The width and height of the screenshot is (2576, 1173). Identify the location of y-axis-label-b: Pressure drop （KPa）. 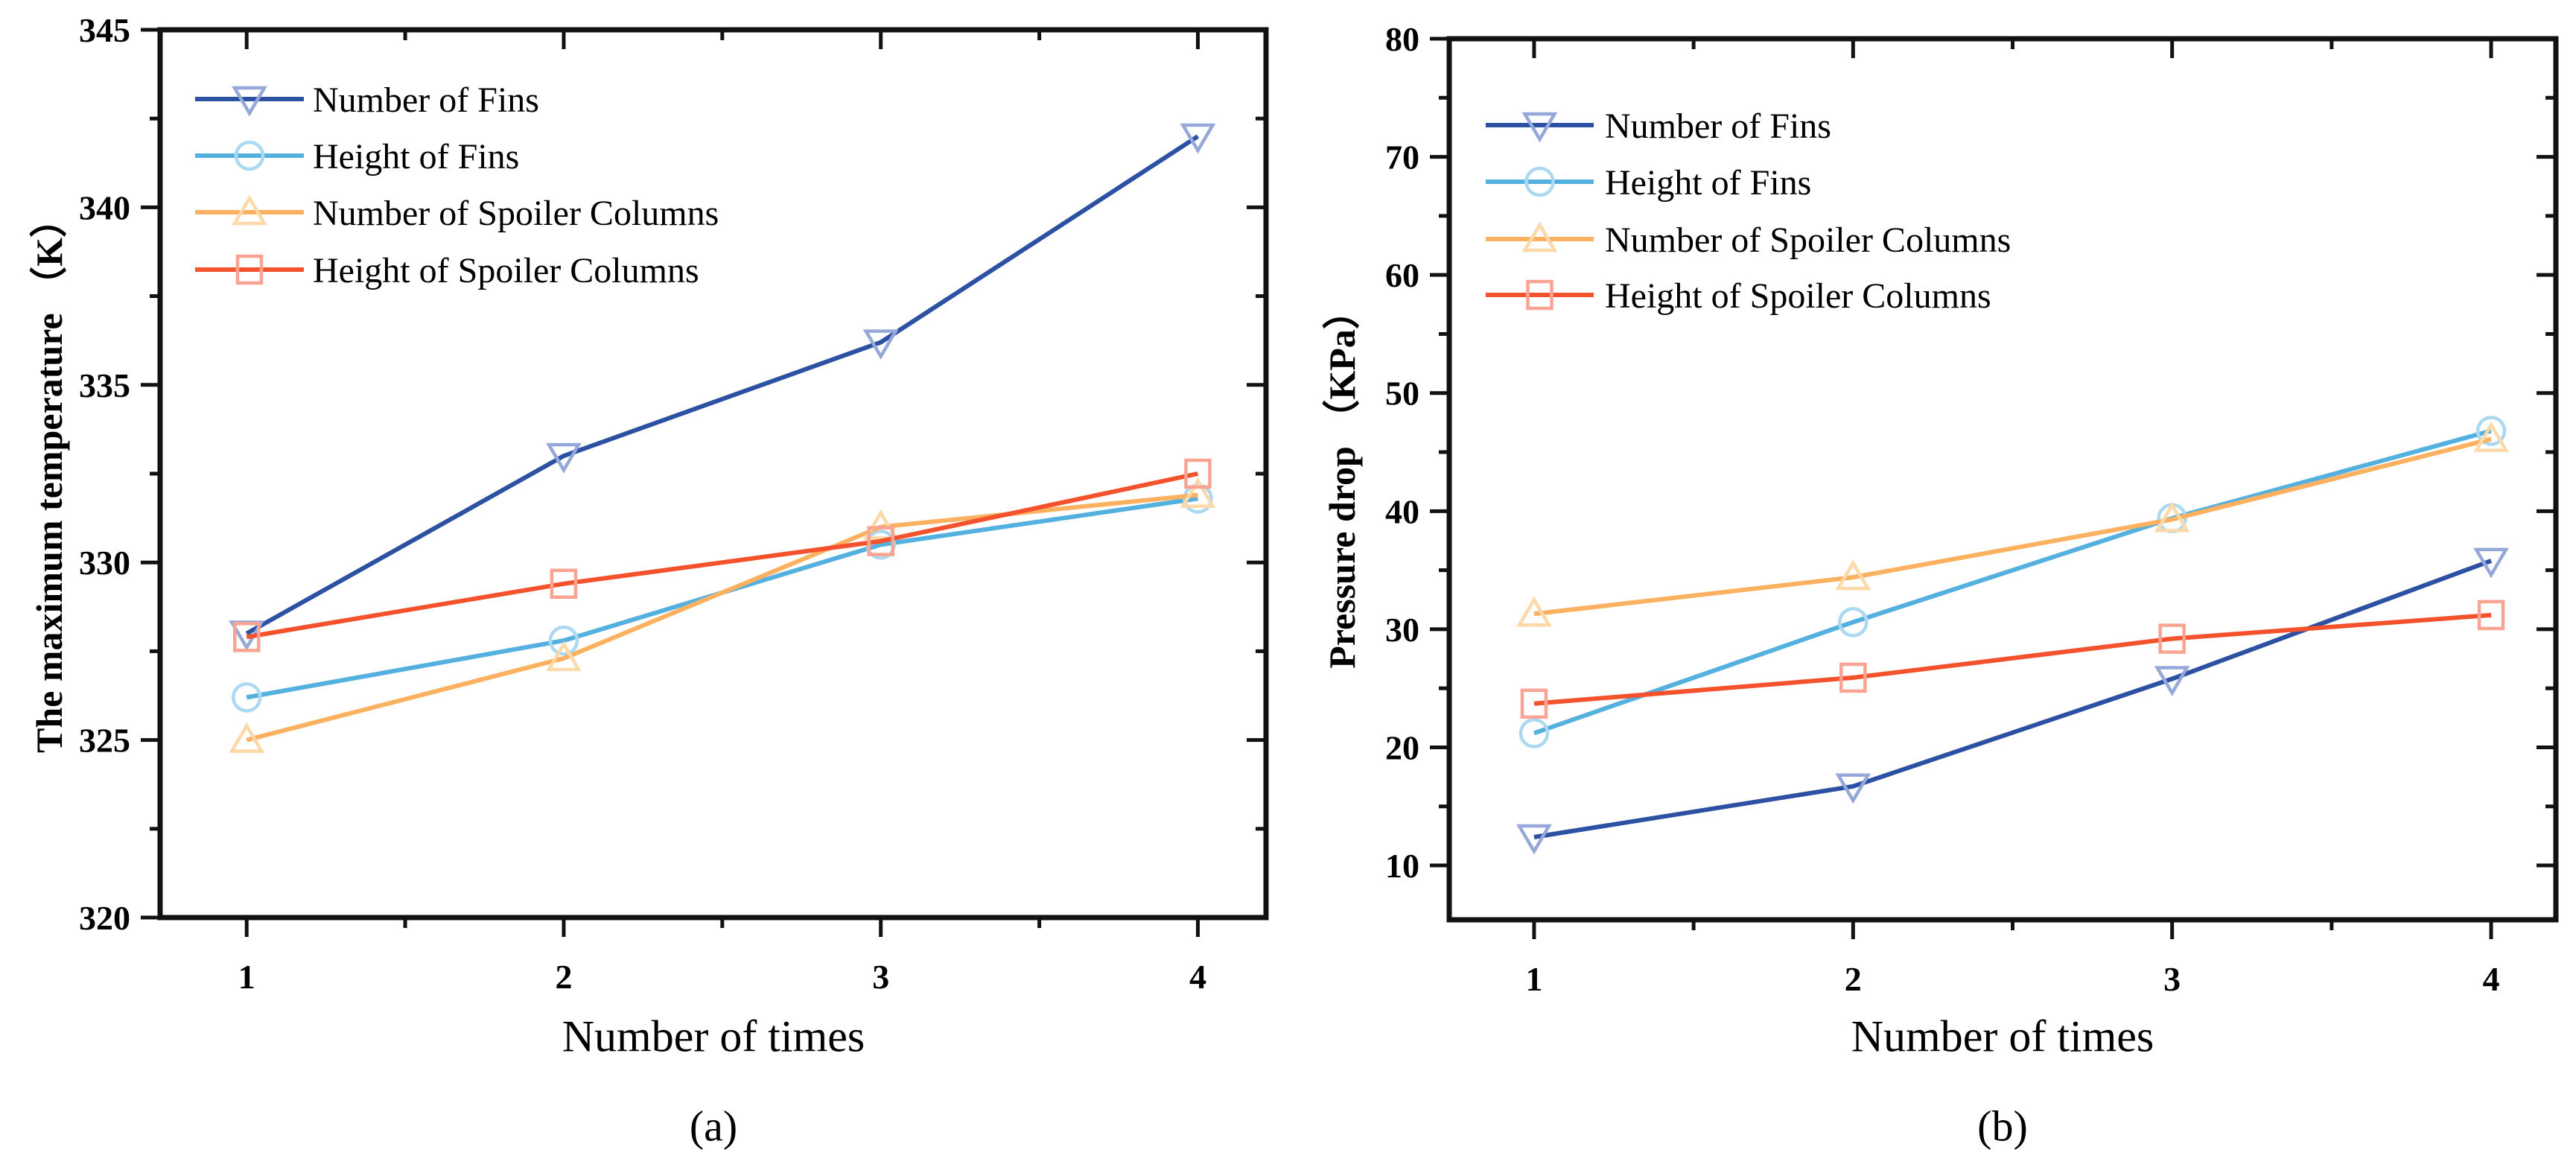
(1342, 480).